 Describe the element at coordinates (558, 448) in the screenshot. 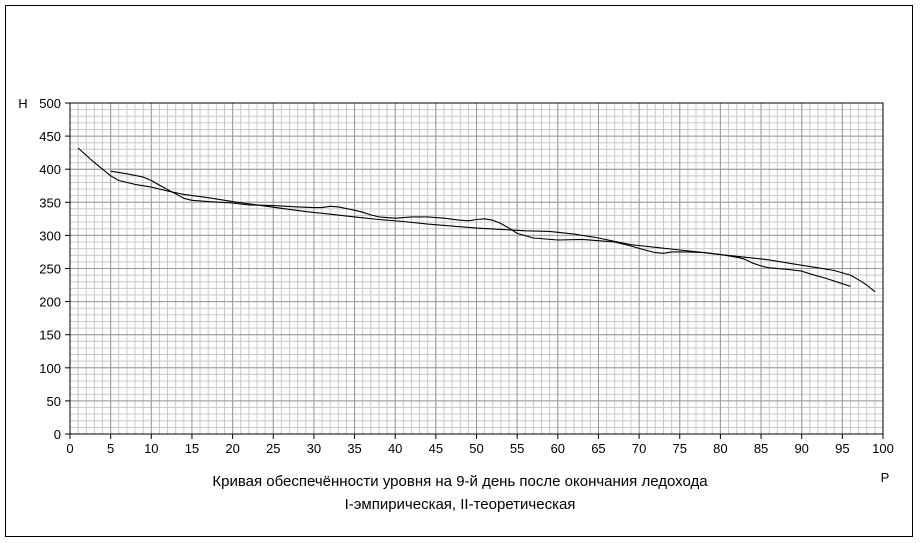

I see `x-tick-label: 60` at that location.